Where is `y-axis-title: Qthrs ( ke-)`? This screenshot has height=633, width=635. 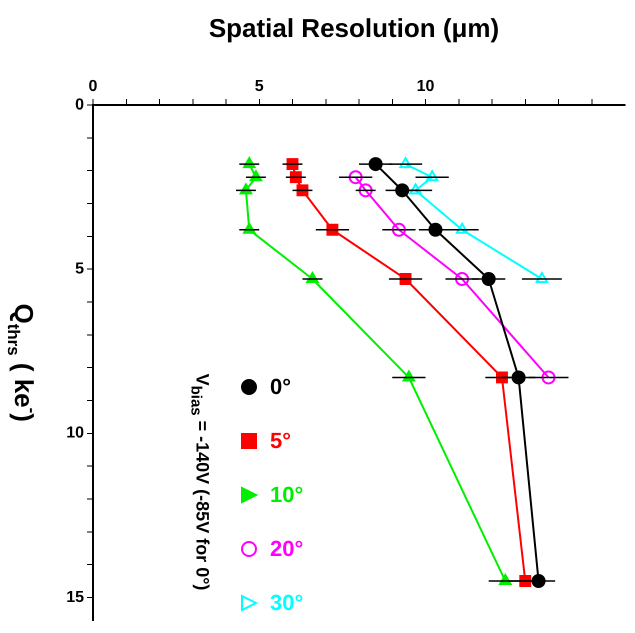
y-axis-title: Qthrs ( ke-) is located at coordinates (23, 362).